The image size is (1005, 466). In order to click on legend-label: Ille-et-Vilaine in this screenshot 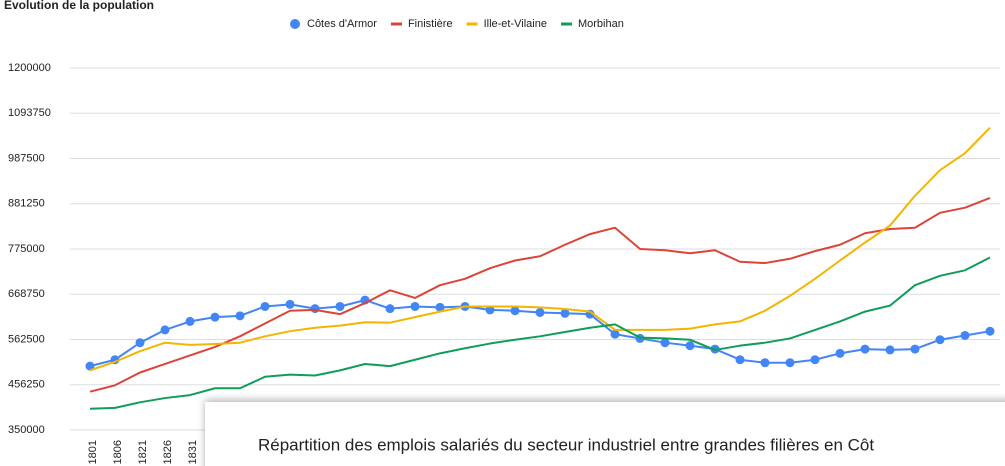, I will do `click(515, 24)`.